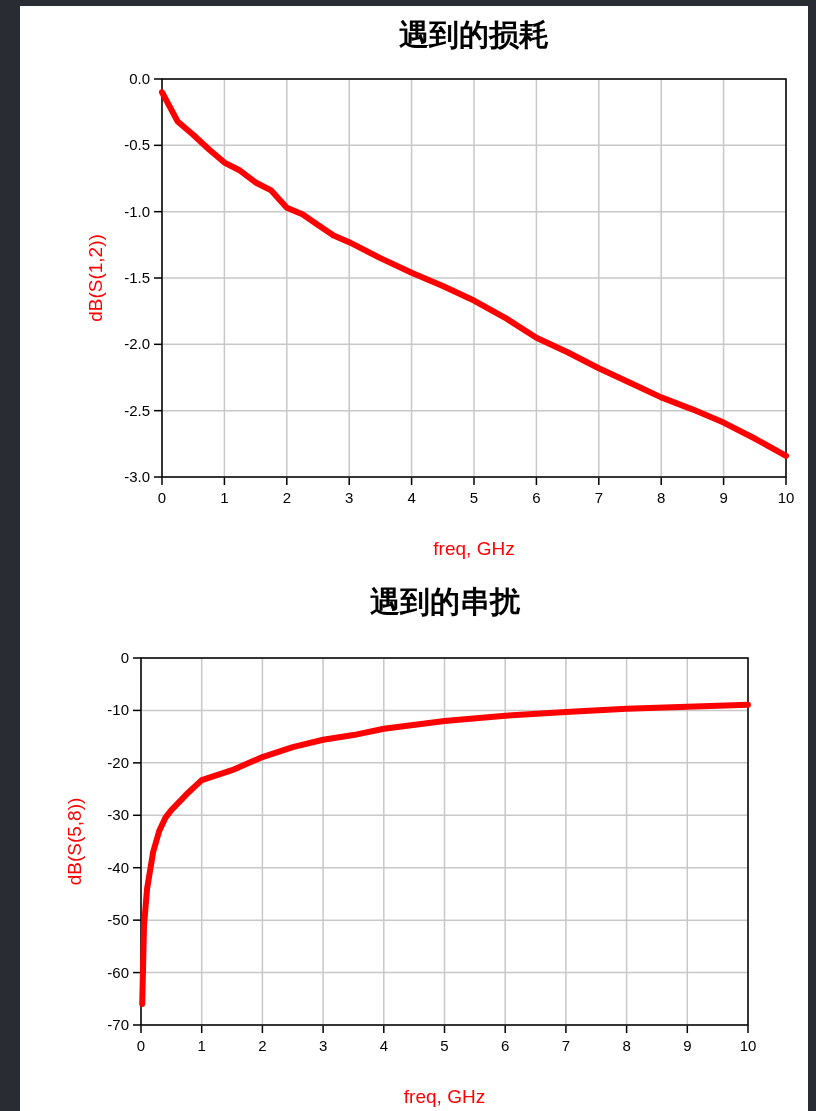 The image size is (816, 1111). What do you see at coordinates (118, 920) in the screenshot?
I see `y-tick-label: -50` at bounding box center [118, 920].